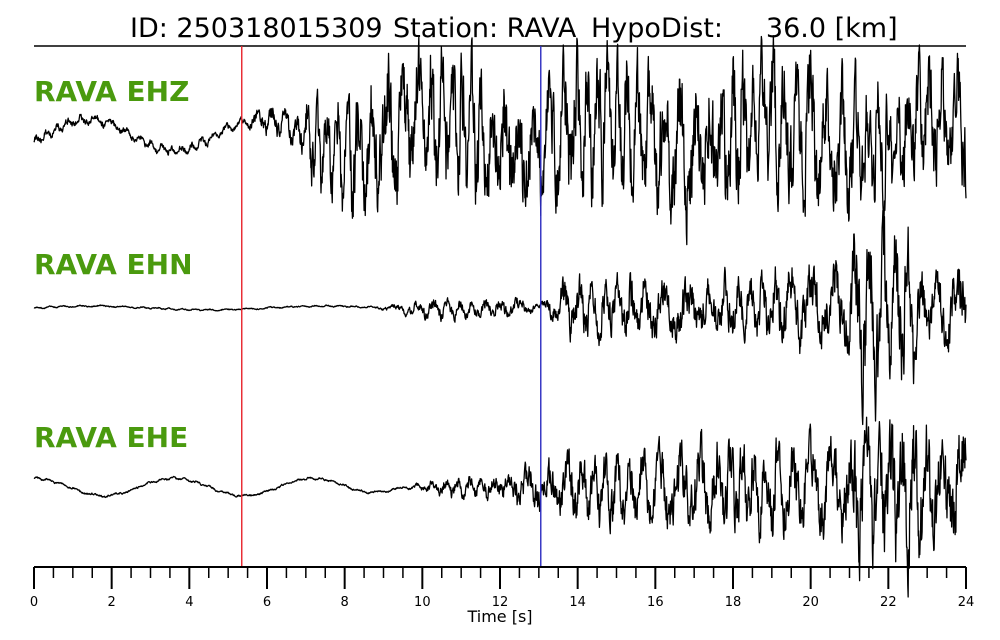 The image size is (1000, 640). Describe the element at coordinates (267, 602) in the screenshot. I see `x-tick-label: 6` at that location.